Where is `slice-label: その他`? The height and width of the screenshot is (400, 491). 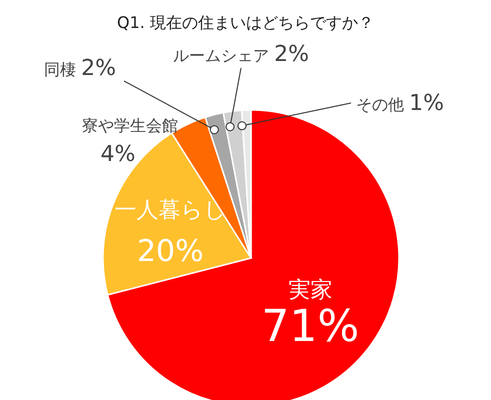
slice-label: その他 is located at coordinates (383, 104).